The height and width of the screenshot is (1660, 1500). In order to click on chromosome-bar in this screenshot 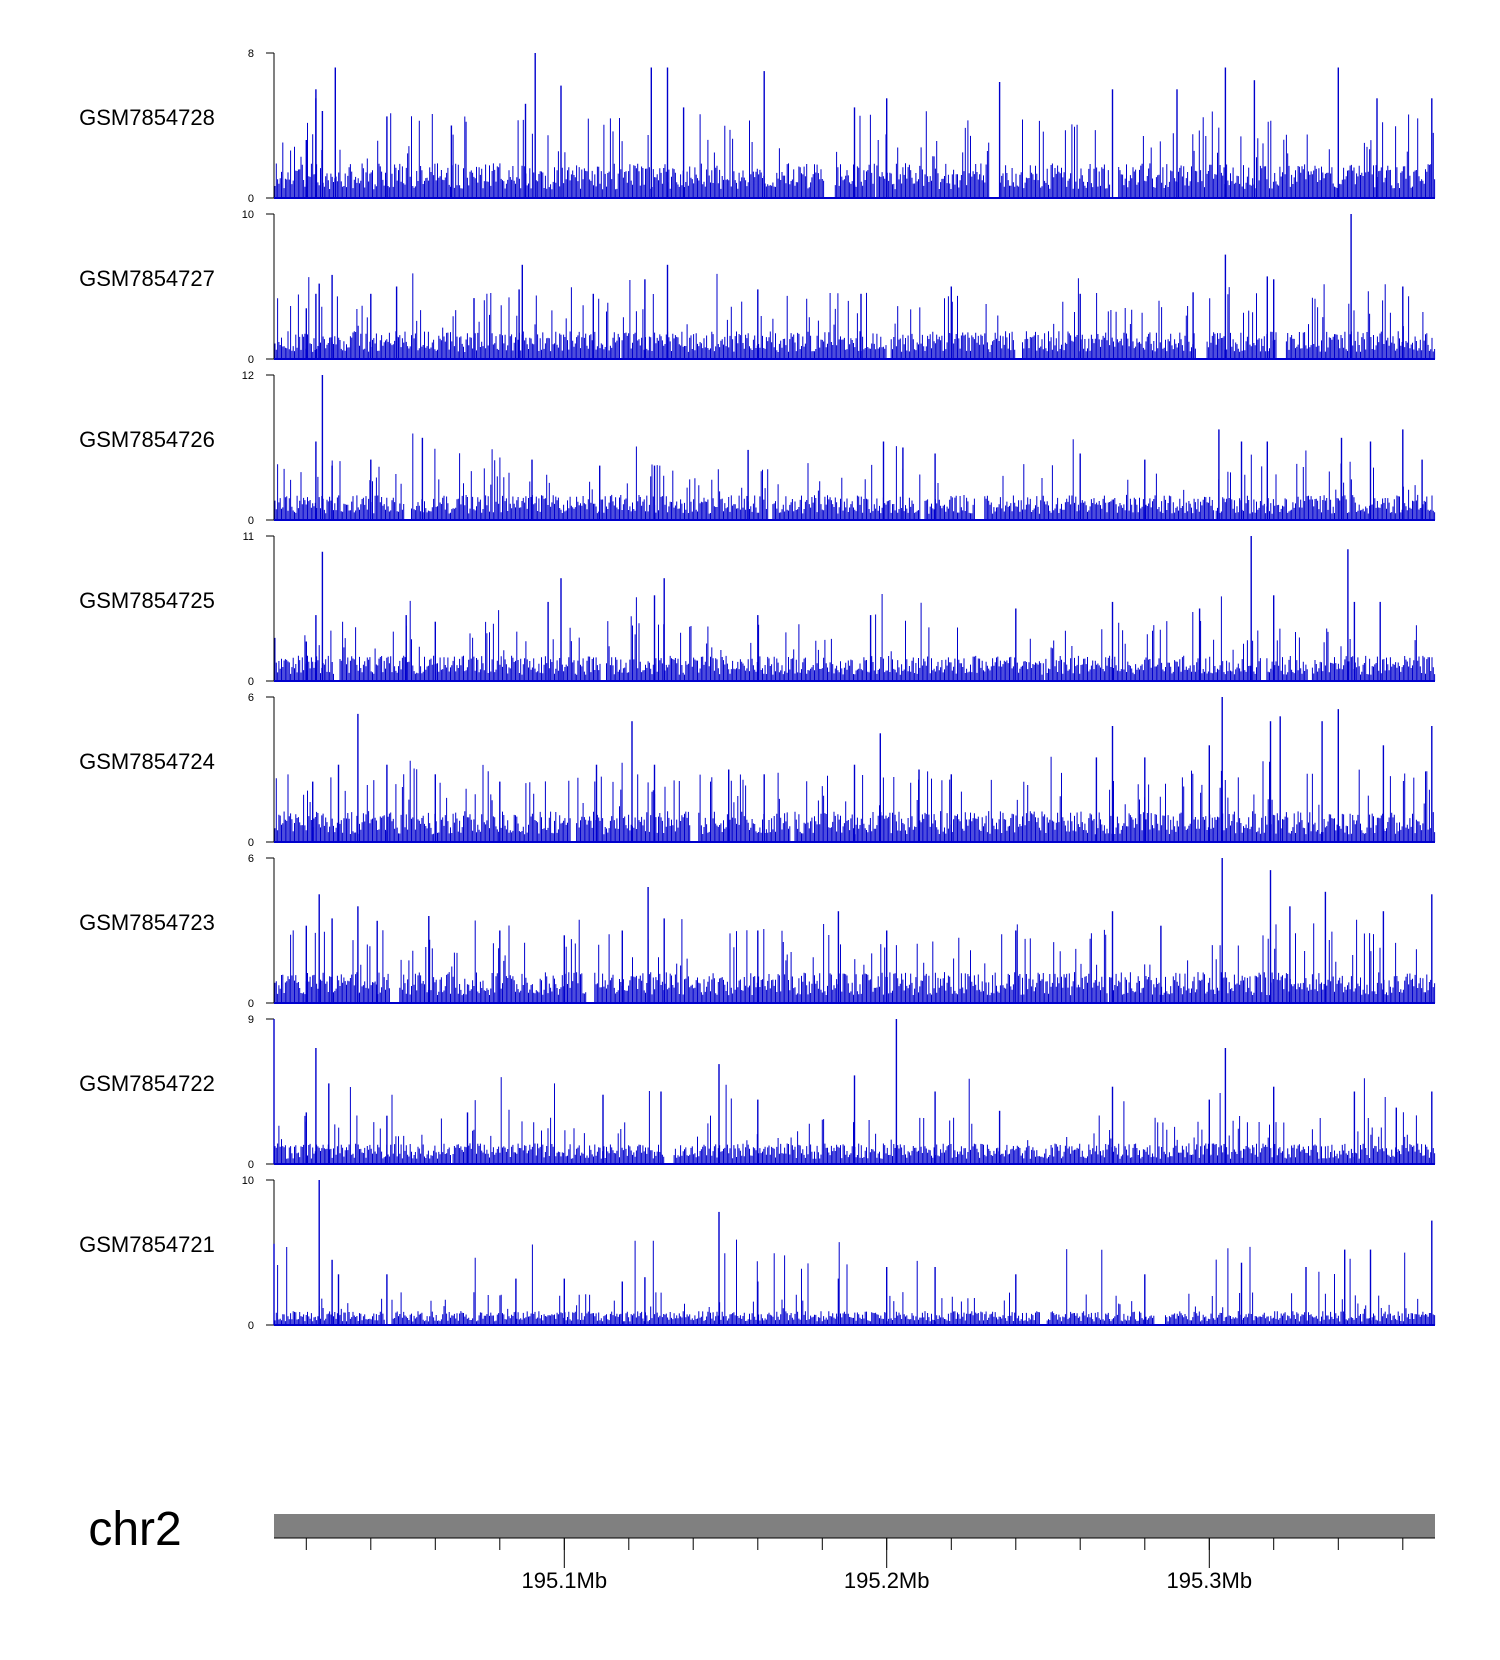, I will do `click(854, 1526)`.